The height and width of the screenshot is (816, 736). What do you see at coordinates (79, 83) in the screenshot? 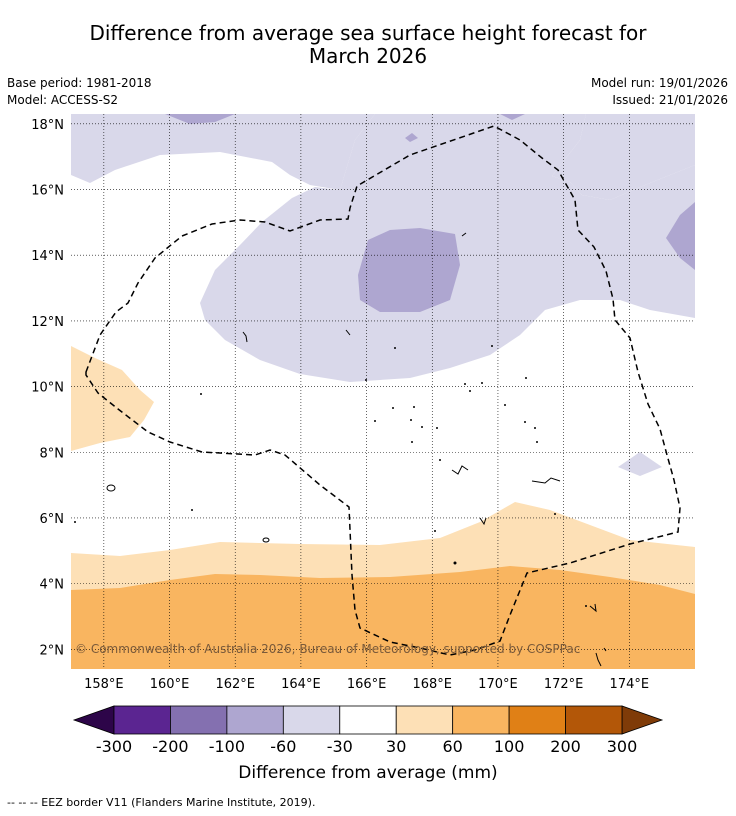
I see `base-period: Base period: 1981-2018` at bounding box center [79, 83].